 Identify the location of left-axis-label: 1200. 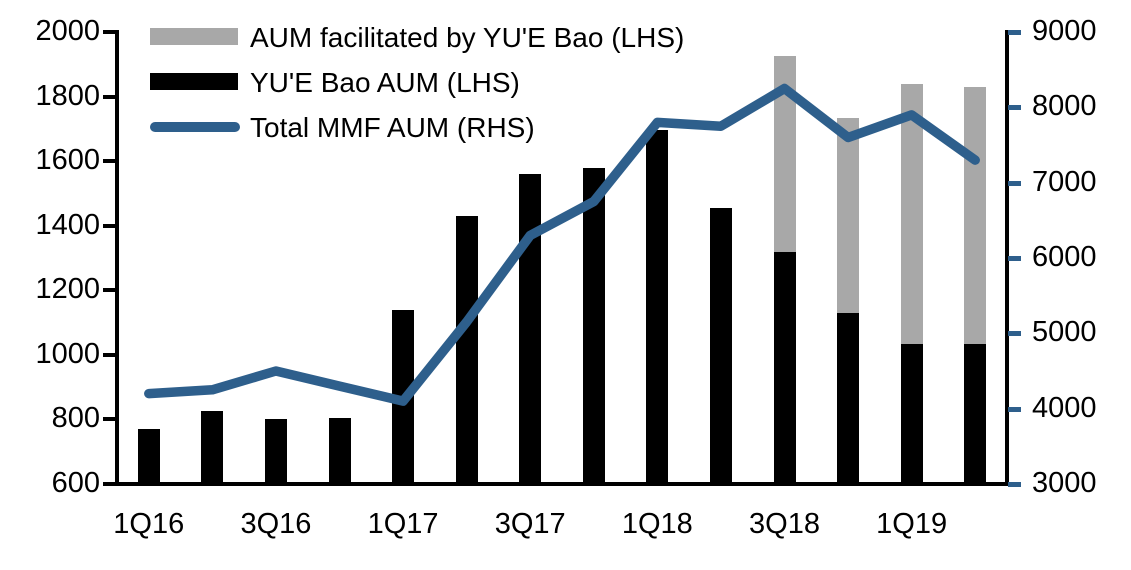
(67, 289).